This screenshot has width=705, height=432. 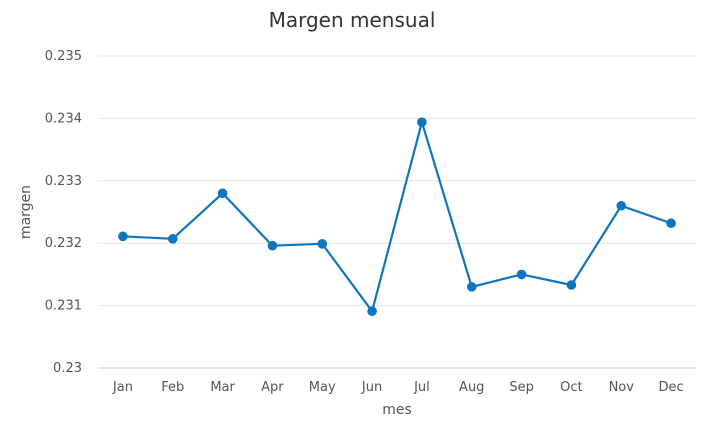 I want to click on x-tick-label: Sep, so click(x=521, y=387).